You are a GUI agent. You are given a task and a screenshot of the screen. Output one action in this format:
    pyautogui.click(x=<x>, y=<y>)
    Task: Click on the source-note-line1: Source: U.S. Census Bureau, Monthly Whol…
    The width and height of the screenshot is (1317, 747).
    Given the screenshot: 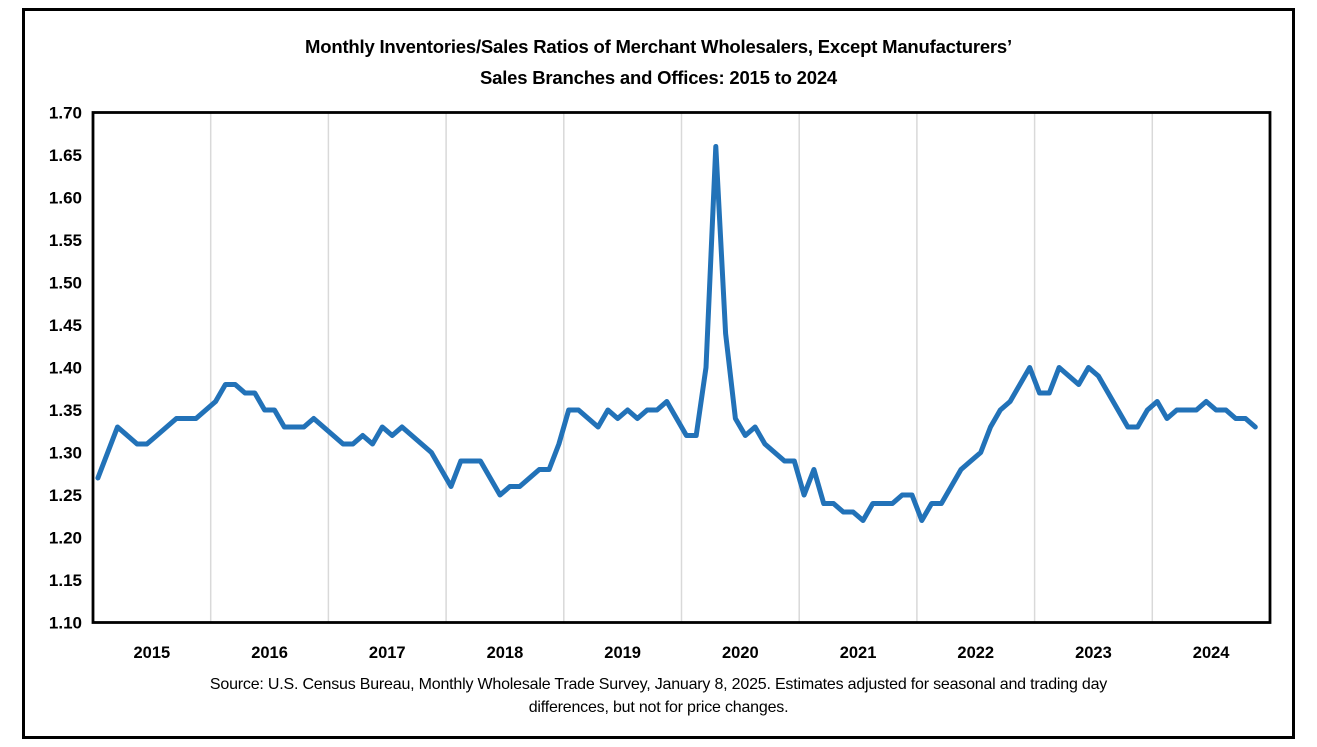 What is the action you would take?
    pyautogui.click(x=658, y=684)
    